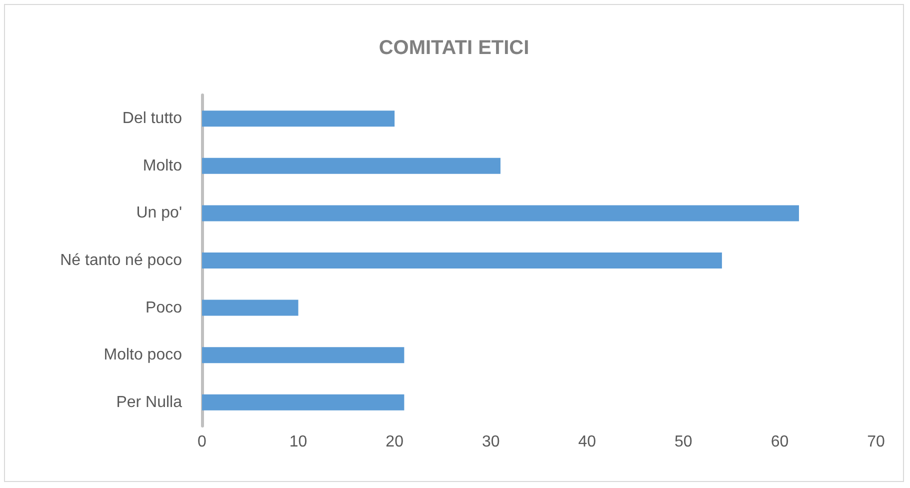  Describe the element at coordinates (395, 442) in the screenshot. I see `x-tick-label: 20` at that location.